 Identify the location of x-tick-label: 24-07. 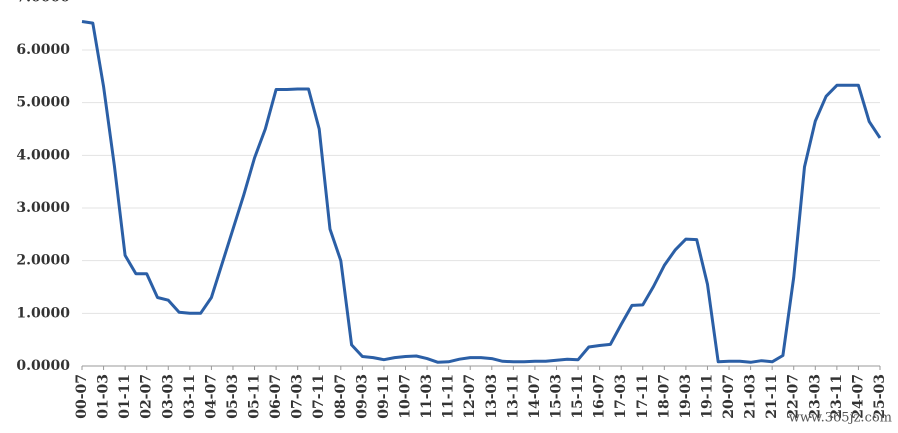
(858, 396).